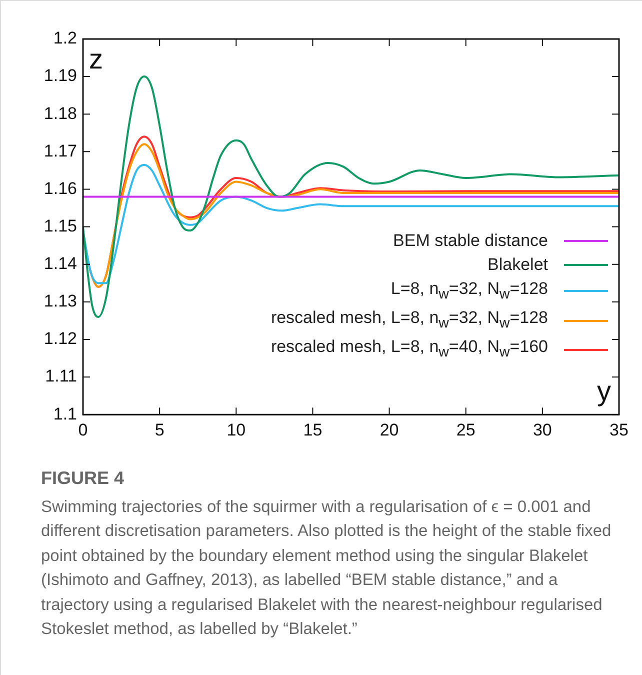 This screenshot has height=675, width=642. What do you see at coordinates (469, 291) in the screenshot?
I see `legend-label: L=8, n$_{w}$=32, N$_{w}$=128` at bounding box center [469, 291].